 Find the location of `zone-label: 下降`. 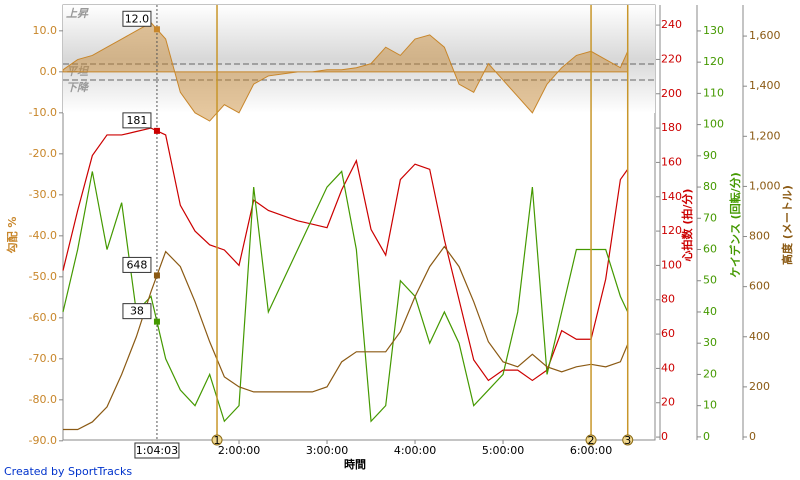

zone-label: 下降 is located at coordinates (78, 87).